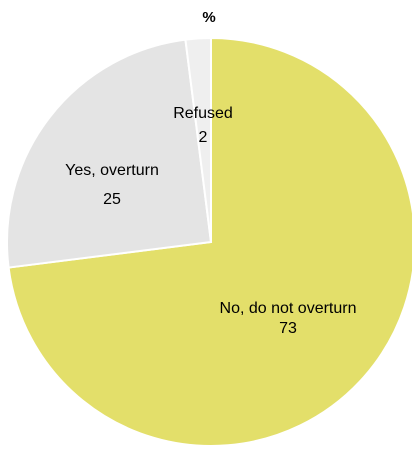 This screenshot has height=451, width=412. What do you see at coordinates (198, 139) in the screenshot?
I see `pie-slice-refused` at bounding box center [198, 139].